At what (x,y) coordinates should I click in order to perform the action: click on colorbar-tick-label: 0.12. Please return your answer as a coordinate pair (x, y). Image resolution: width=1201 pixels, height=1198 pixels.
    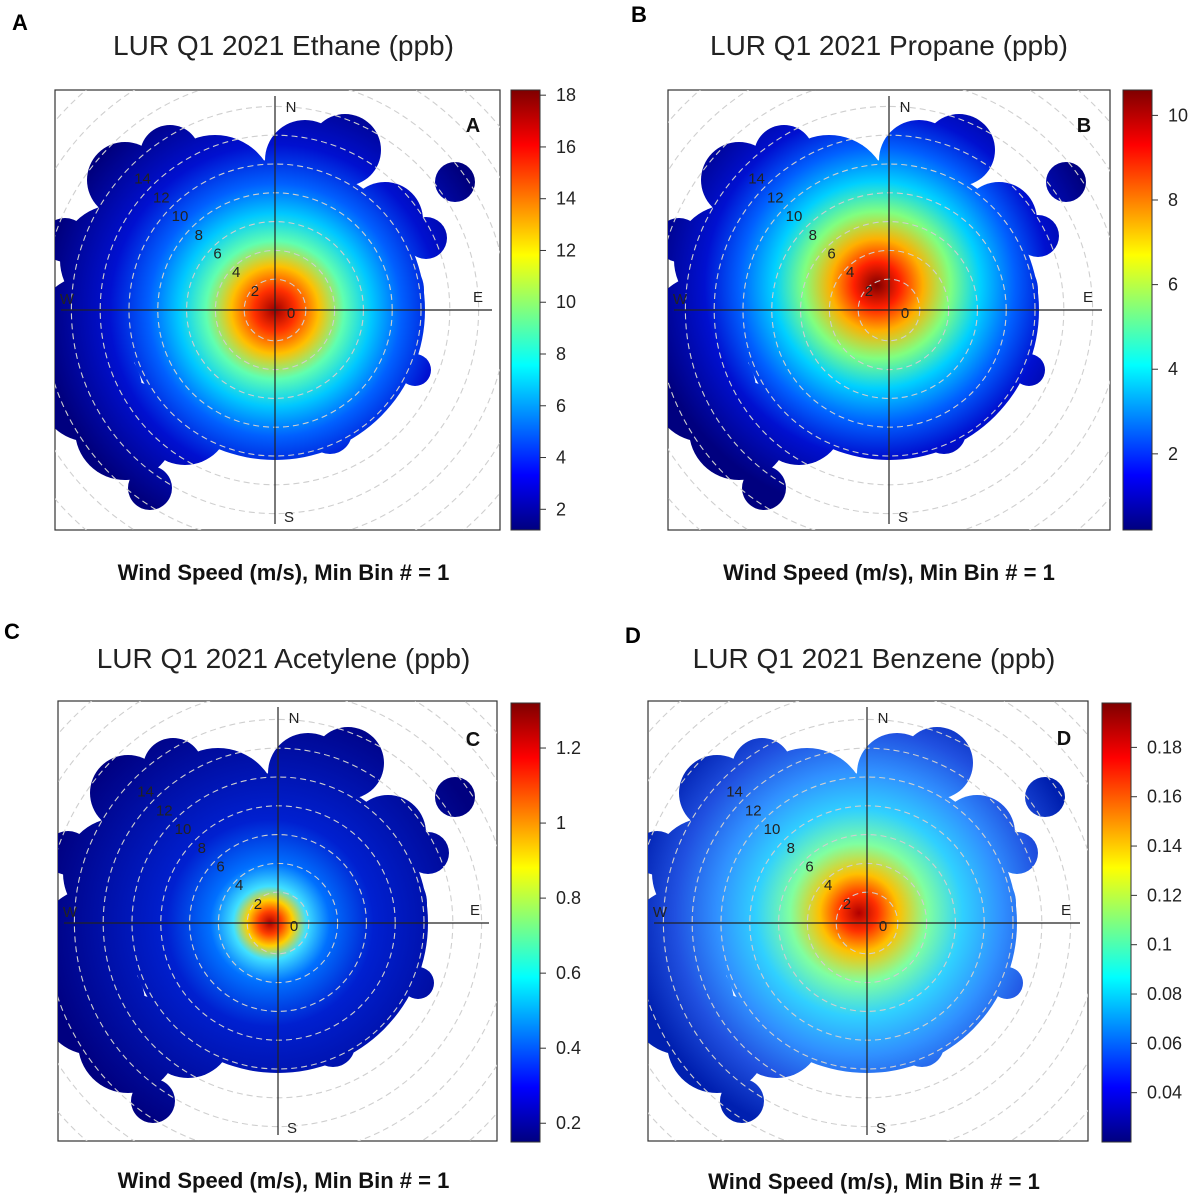
    Looking at the image, I should click on (1164, 895).